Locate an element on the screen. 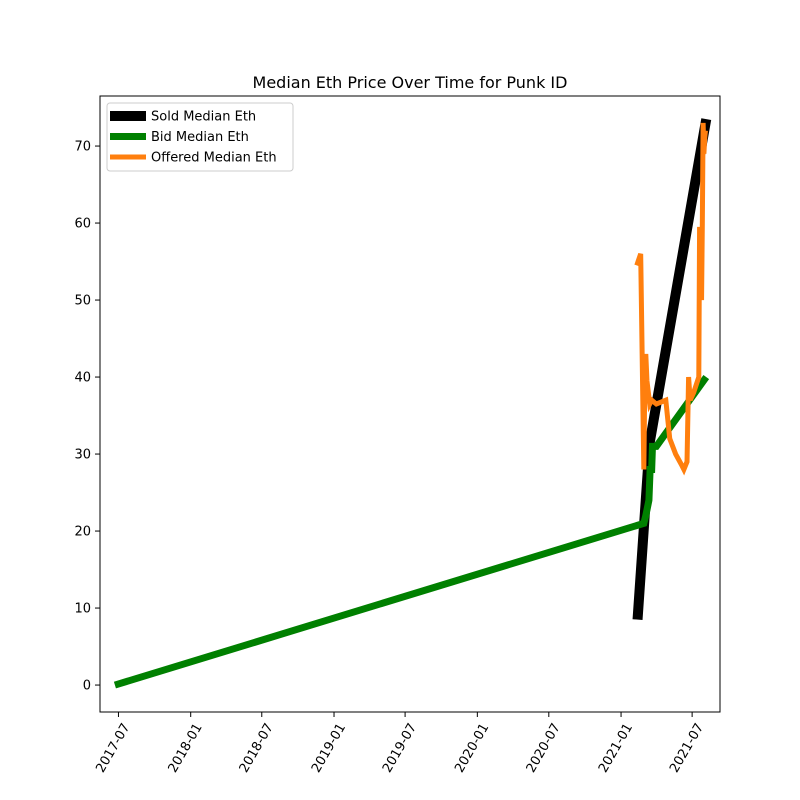 This screenshot has height=800, width=800. y-tick-label: 50 is located at coordinates (82, 301).